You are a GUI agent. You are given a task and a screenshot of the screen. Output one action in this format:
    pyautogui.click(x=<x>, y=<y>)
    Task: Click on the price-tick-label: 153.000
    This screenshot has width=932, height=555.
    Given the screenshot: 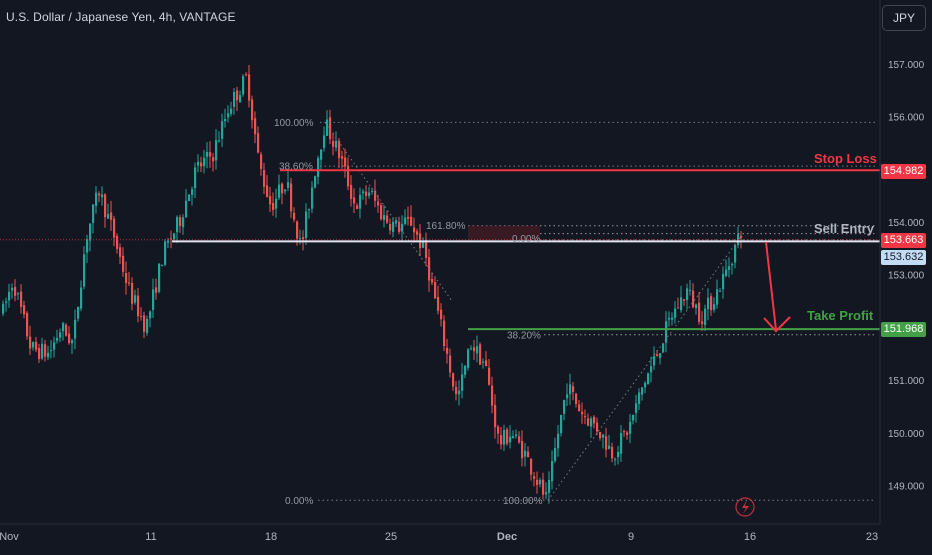 What is the action you would take?
    pyautogui.click(x=906, y=276)
    